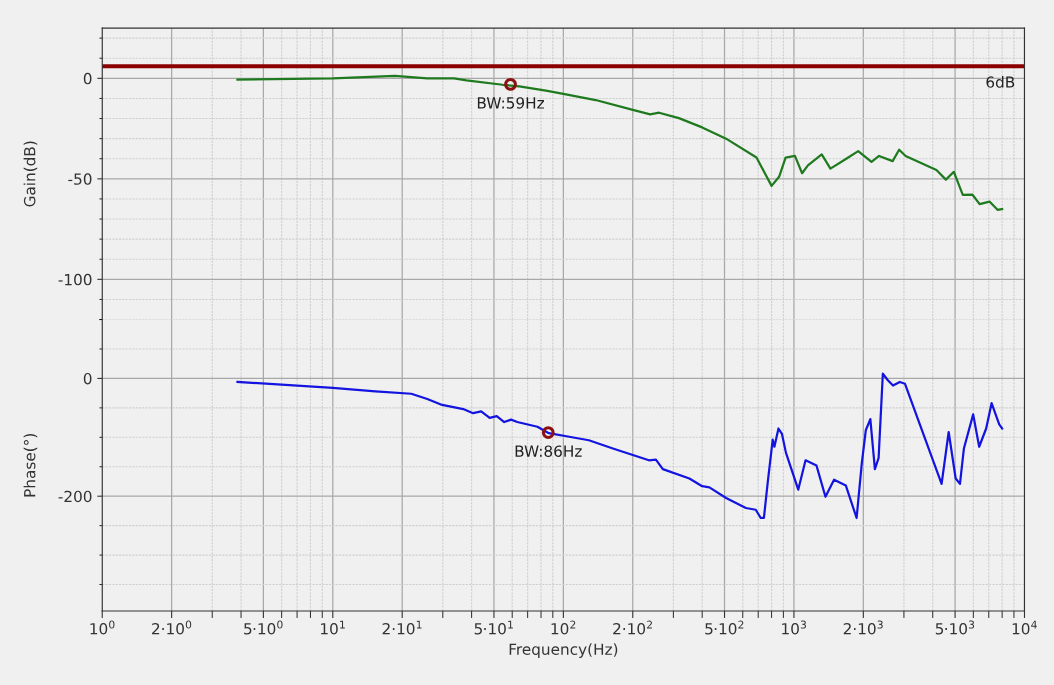  I want to click on x-tick-label: 5·10$^{0}$, so click(263, 627).